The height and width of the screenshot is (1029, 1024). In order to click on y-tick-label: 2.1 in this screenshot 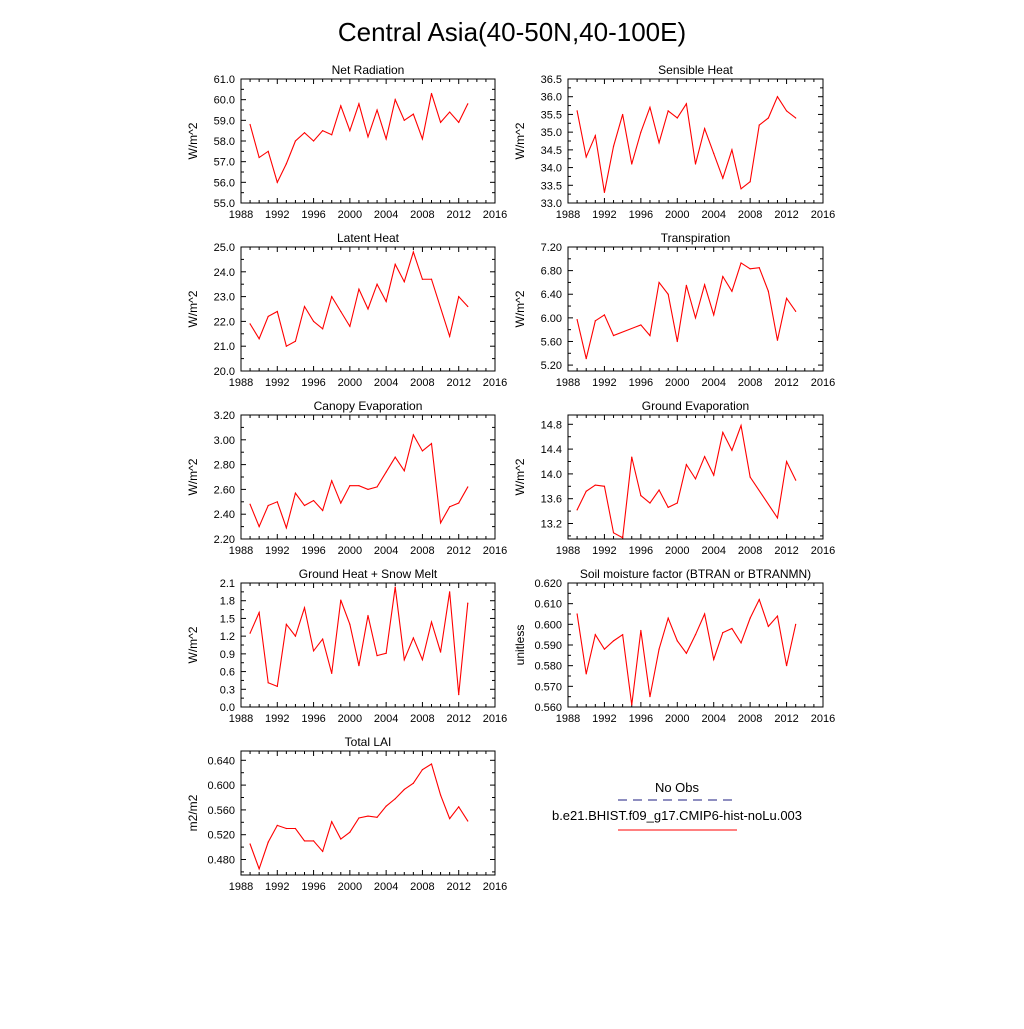, I will do `click(227, 584)`.